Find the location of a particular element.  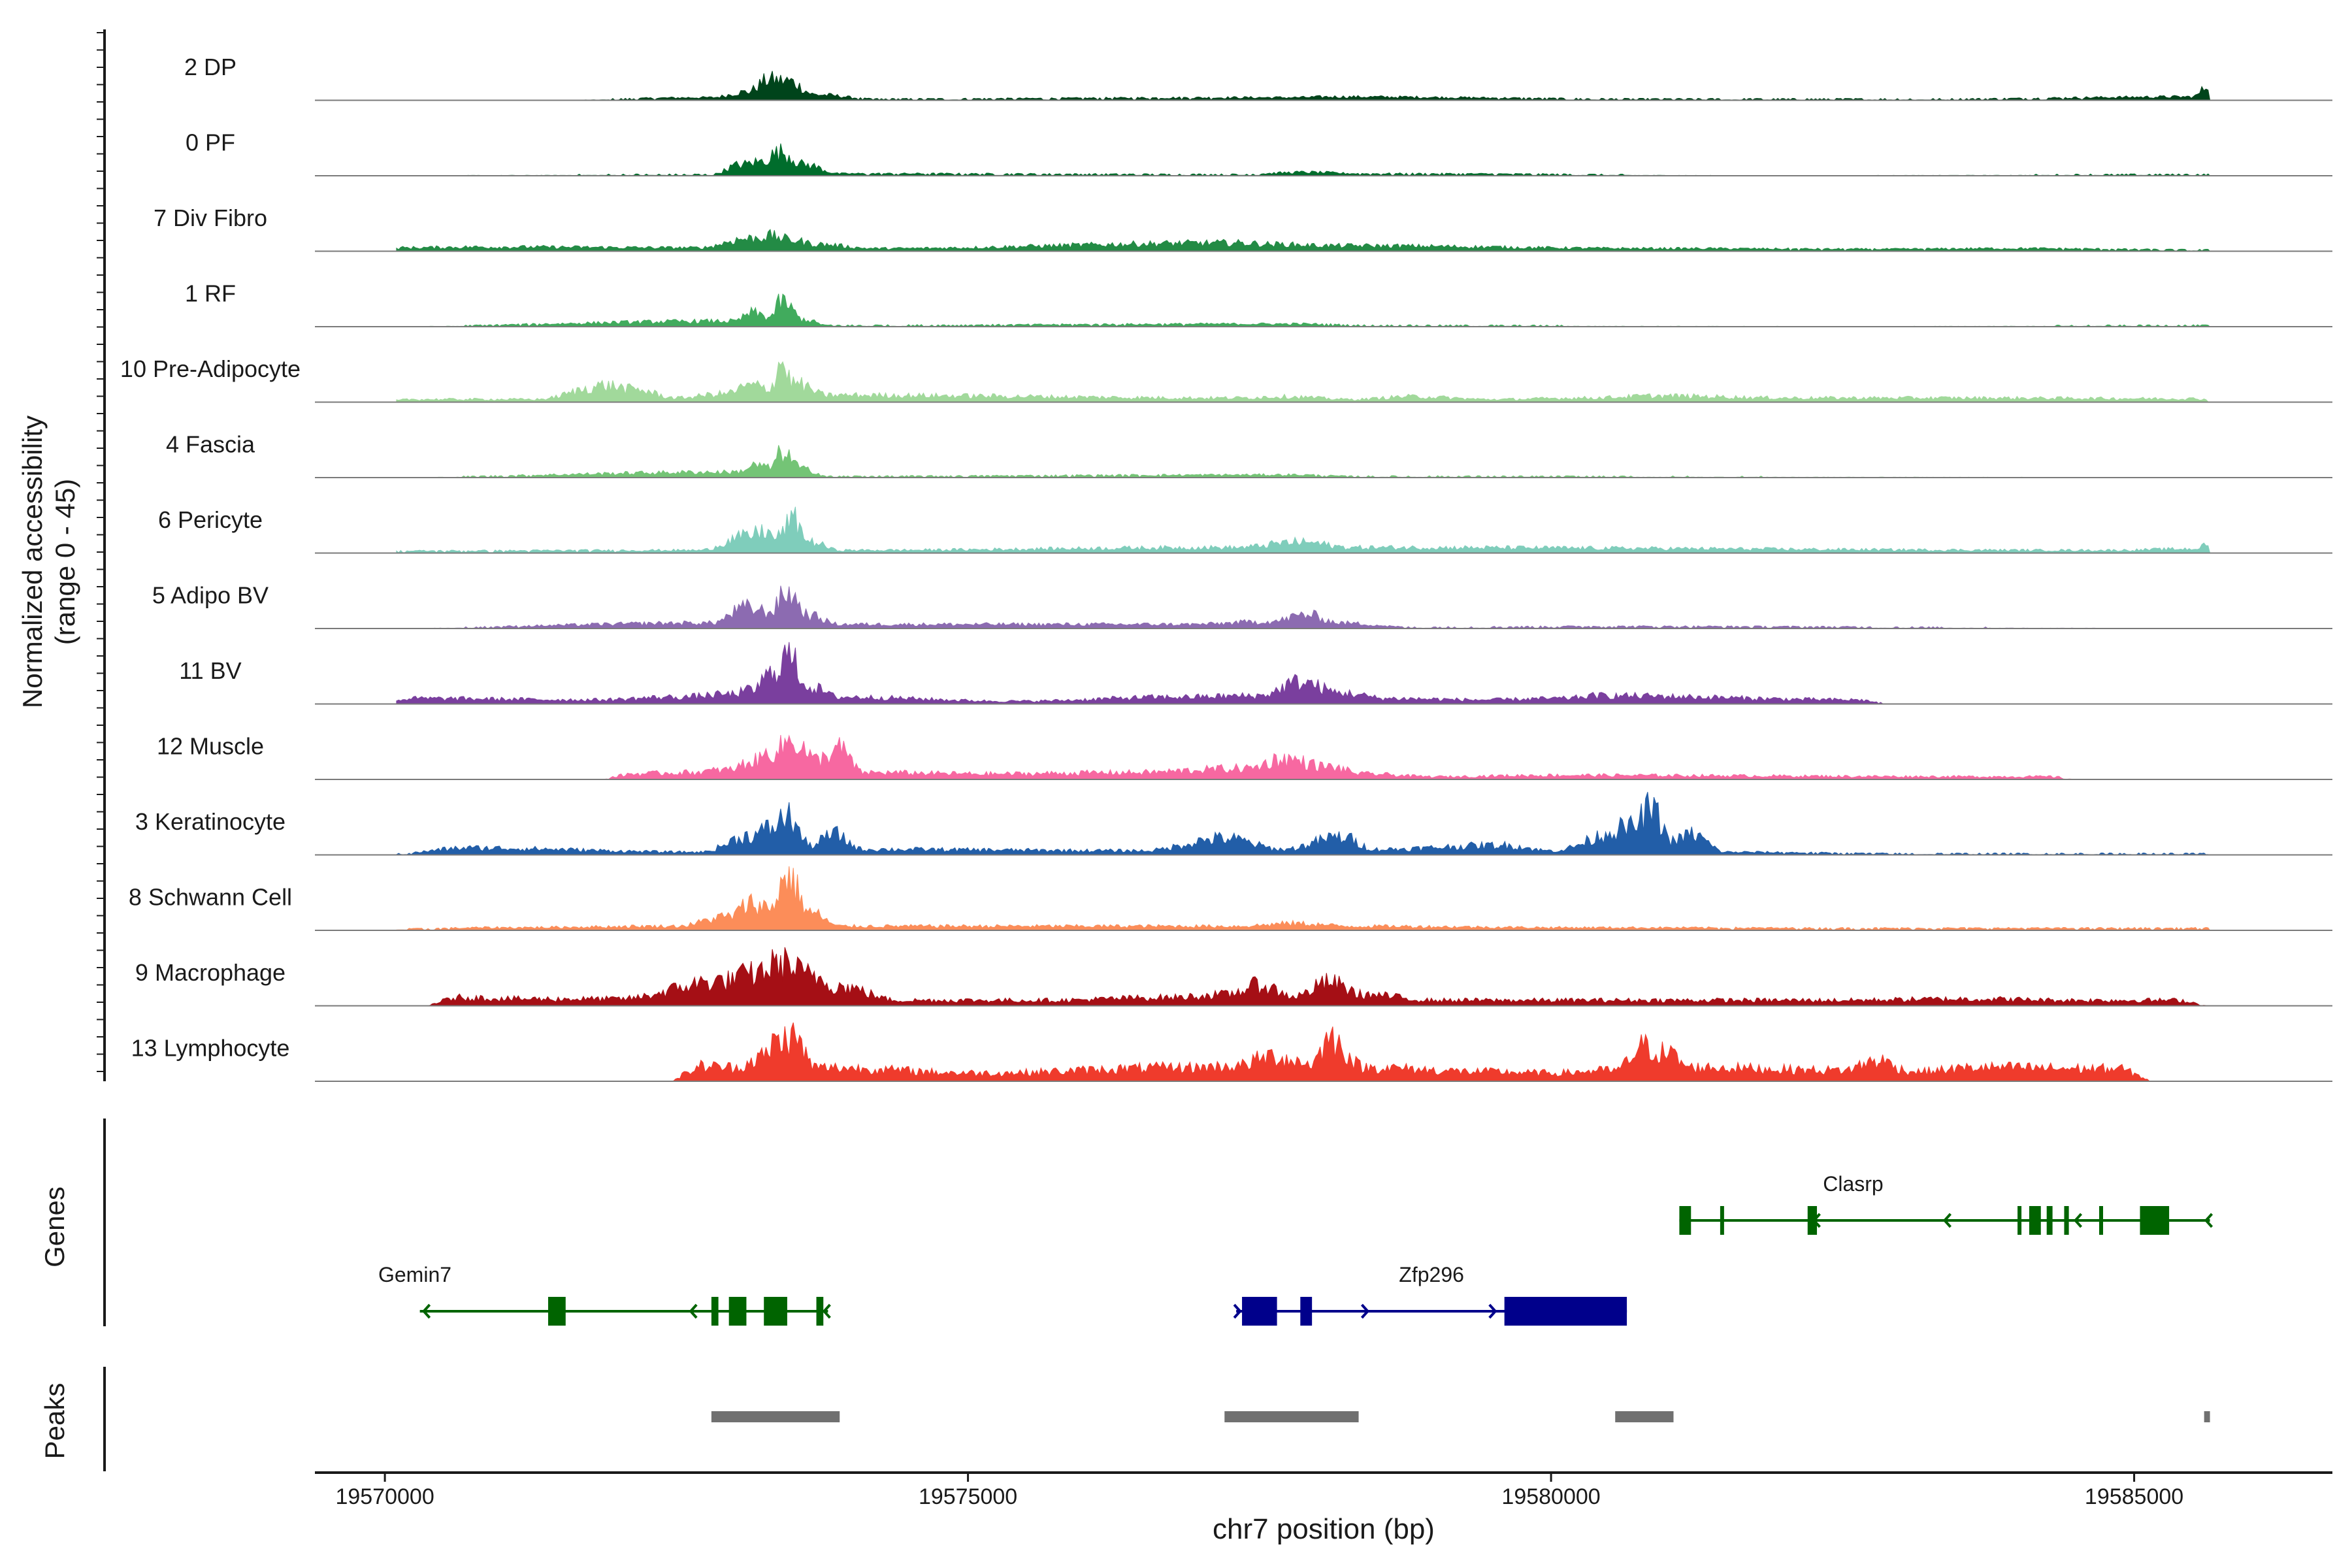

track-0-pf: 0 PF is located at coordinates (1259, 152).